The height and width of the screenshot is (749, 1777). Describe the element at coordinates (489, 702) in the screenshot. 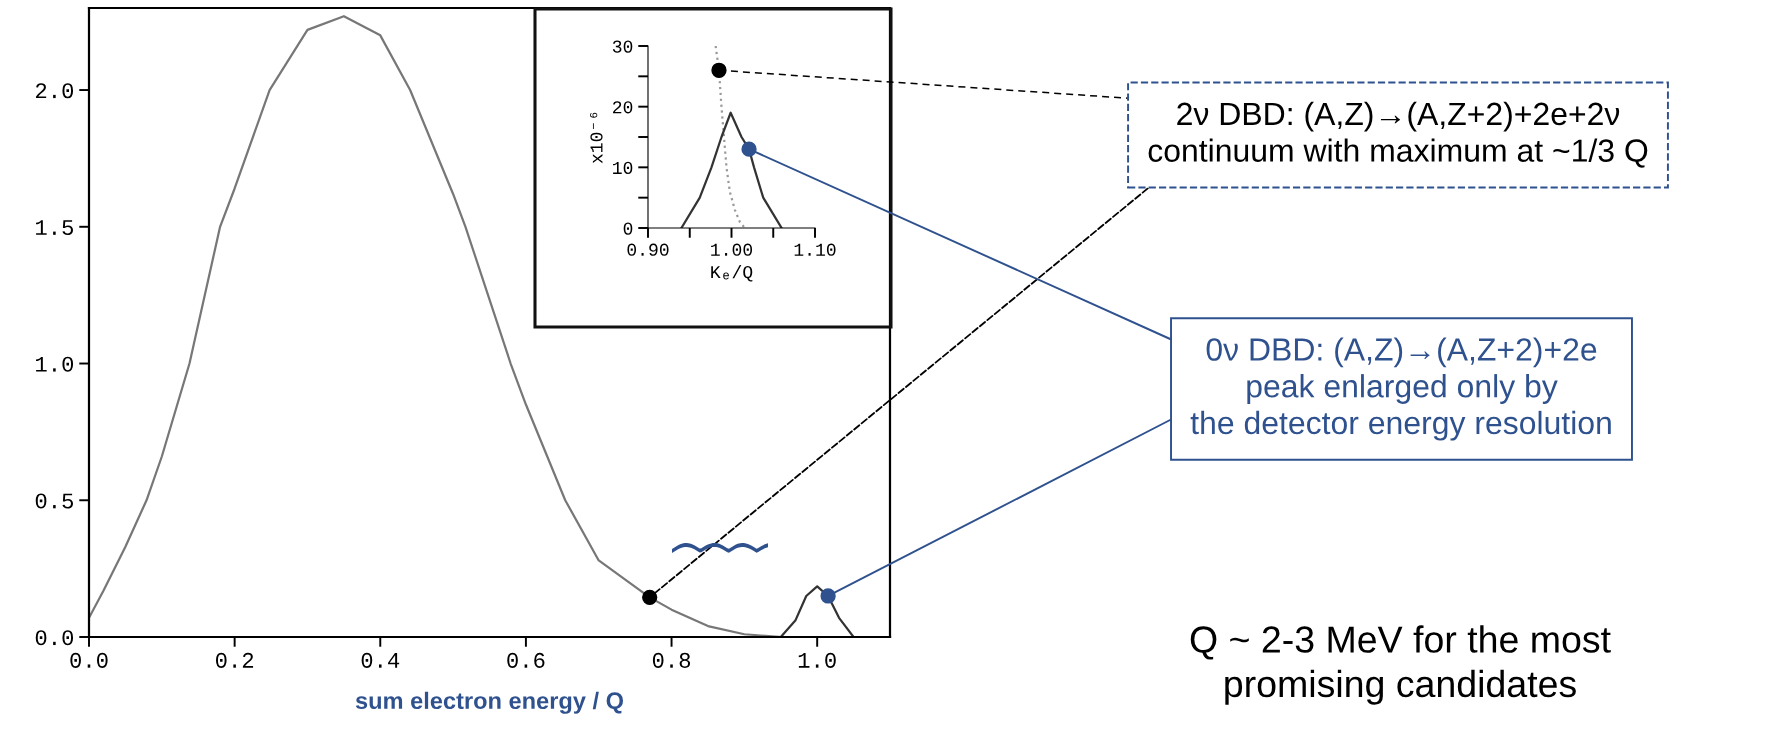

I see `x-axis-title: sum electron energy / Q` at that location.